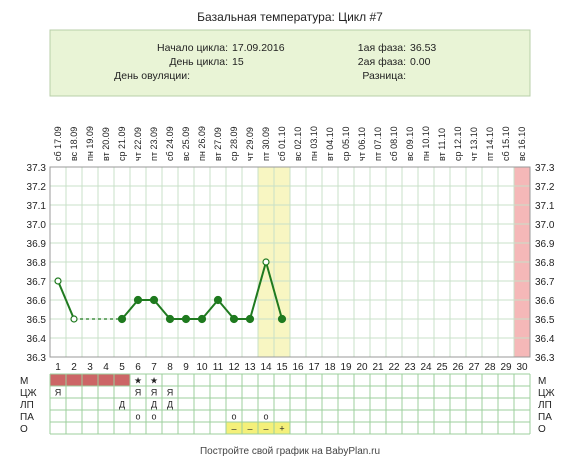 This screenshot has height=468, width=581. What do you see at coordinates (154, 144) in the screenshot?
I see `date-label: пт 23.09` at bounding box center [154, 144].